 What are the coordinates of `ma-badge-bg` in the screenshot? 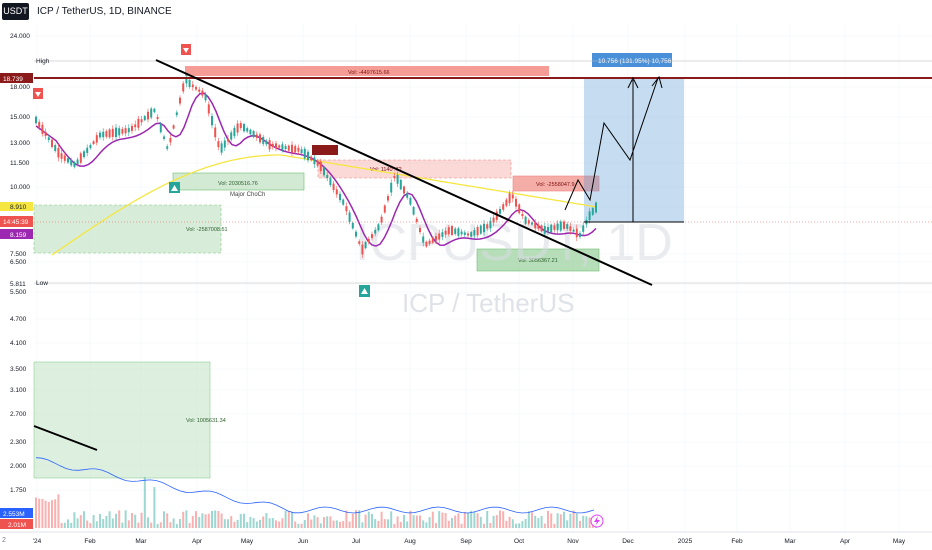 It's located at (16, 234).